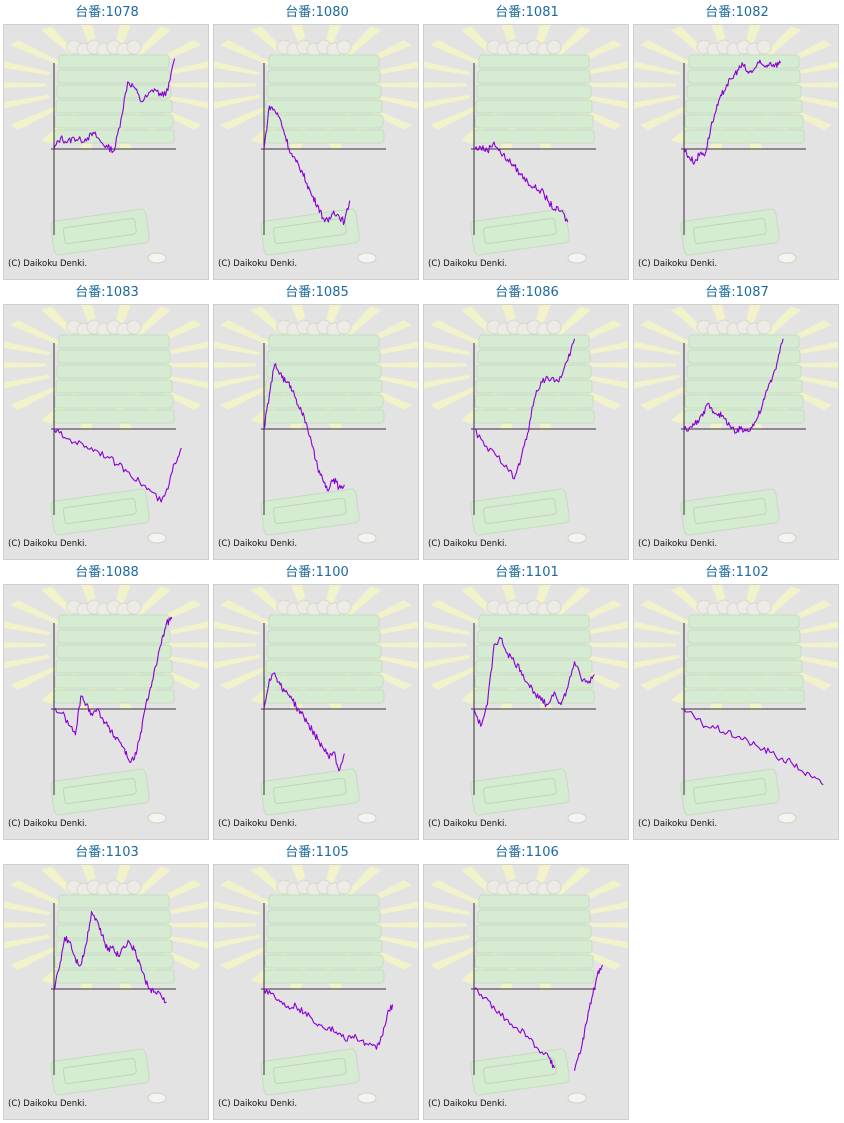 This screenshot has height=1123, width=844. I want to click on chart-title: 台番:1085, so click(317, 292).